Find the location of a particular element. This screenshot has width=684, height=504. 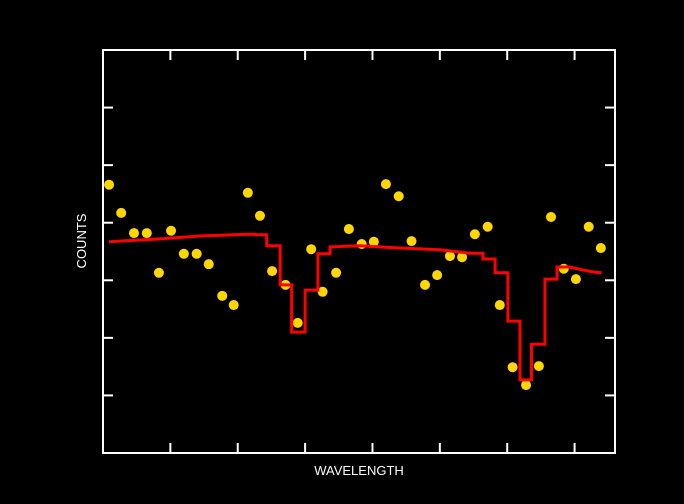

x-axis-label: WAVELENGTH is located at coordinates (359, 470).